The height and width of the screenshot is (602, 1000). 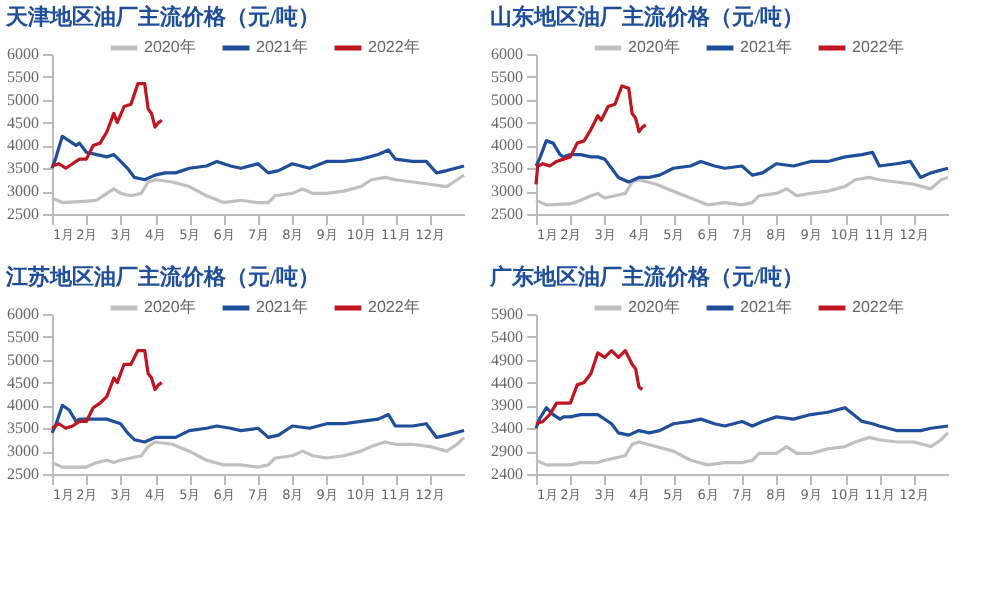 What do you see at coordinates (507, 428) in the screenshot?
I see `y-tick-label: 3400` at bounding box center [507, 428].